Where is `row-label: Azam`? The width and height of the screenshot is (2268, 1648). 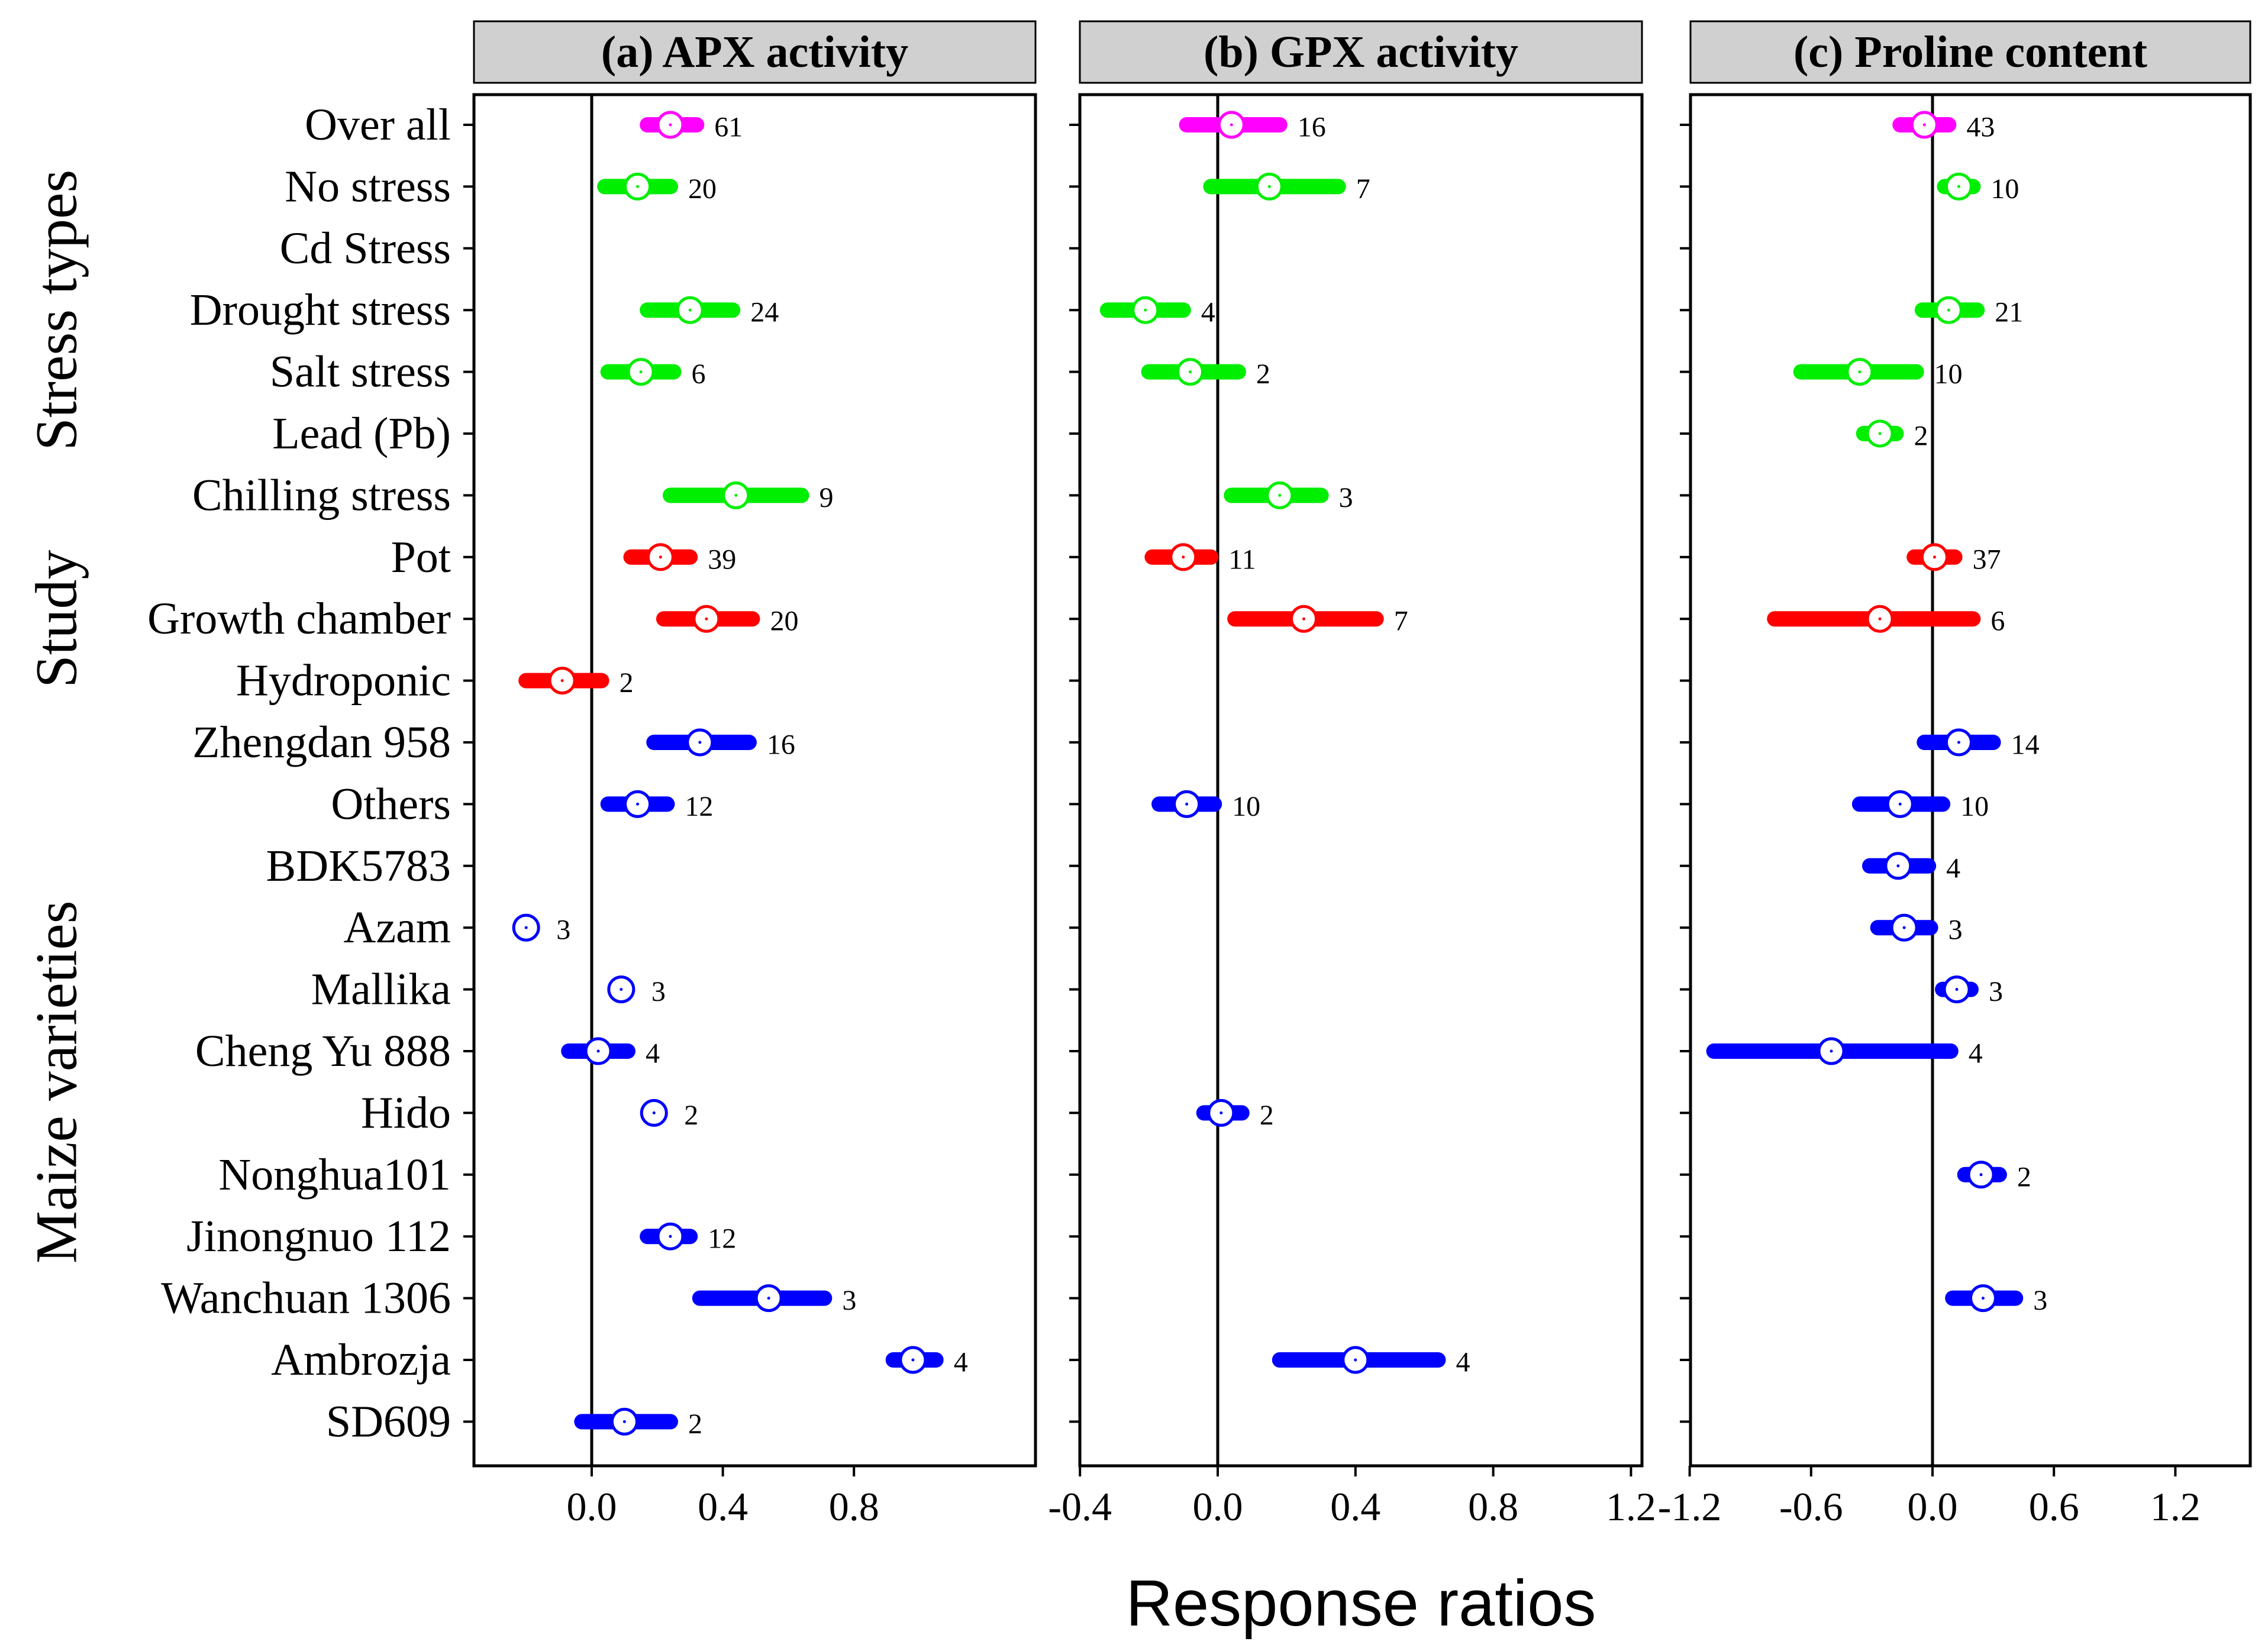 row-label: Azam is located at coordinates (398, 928).